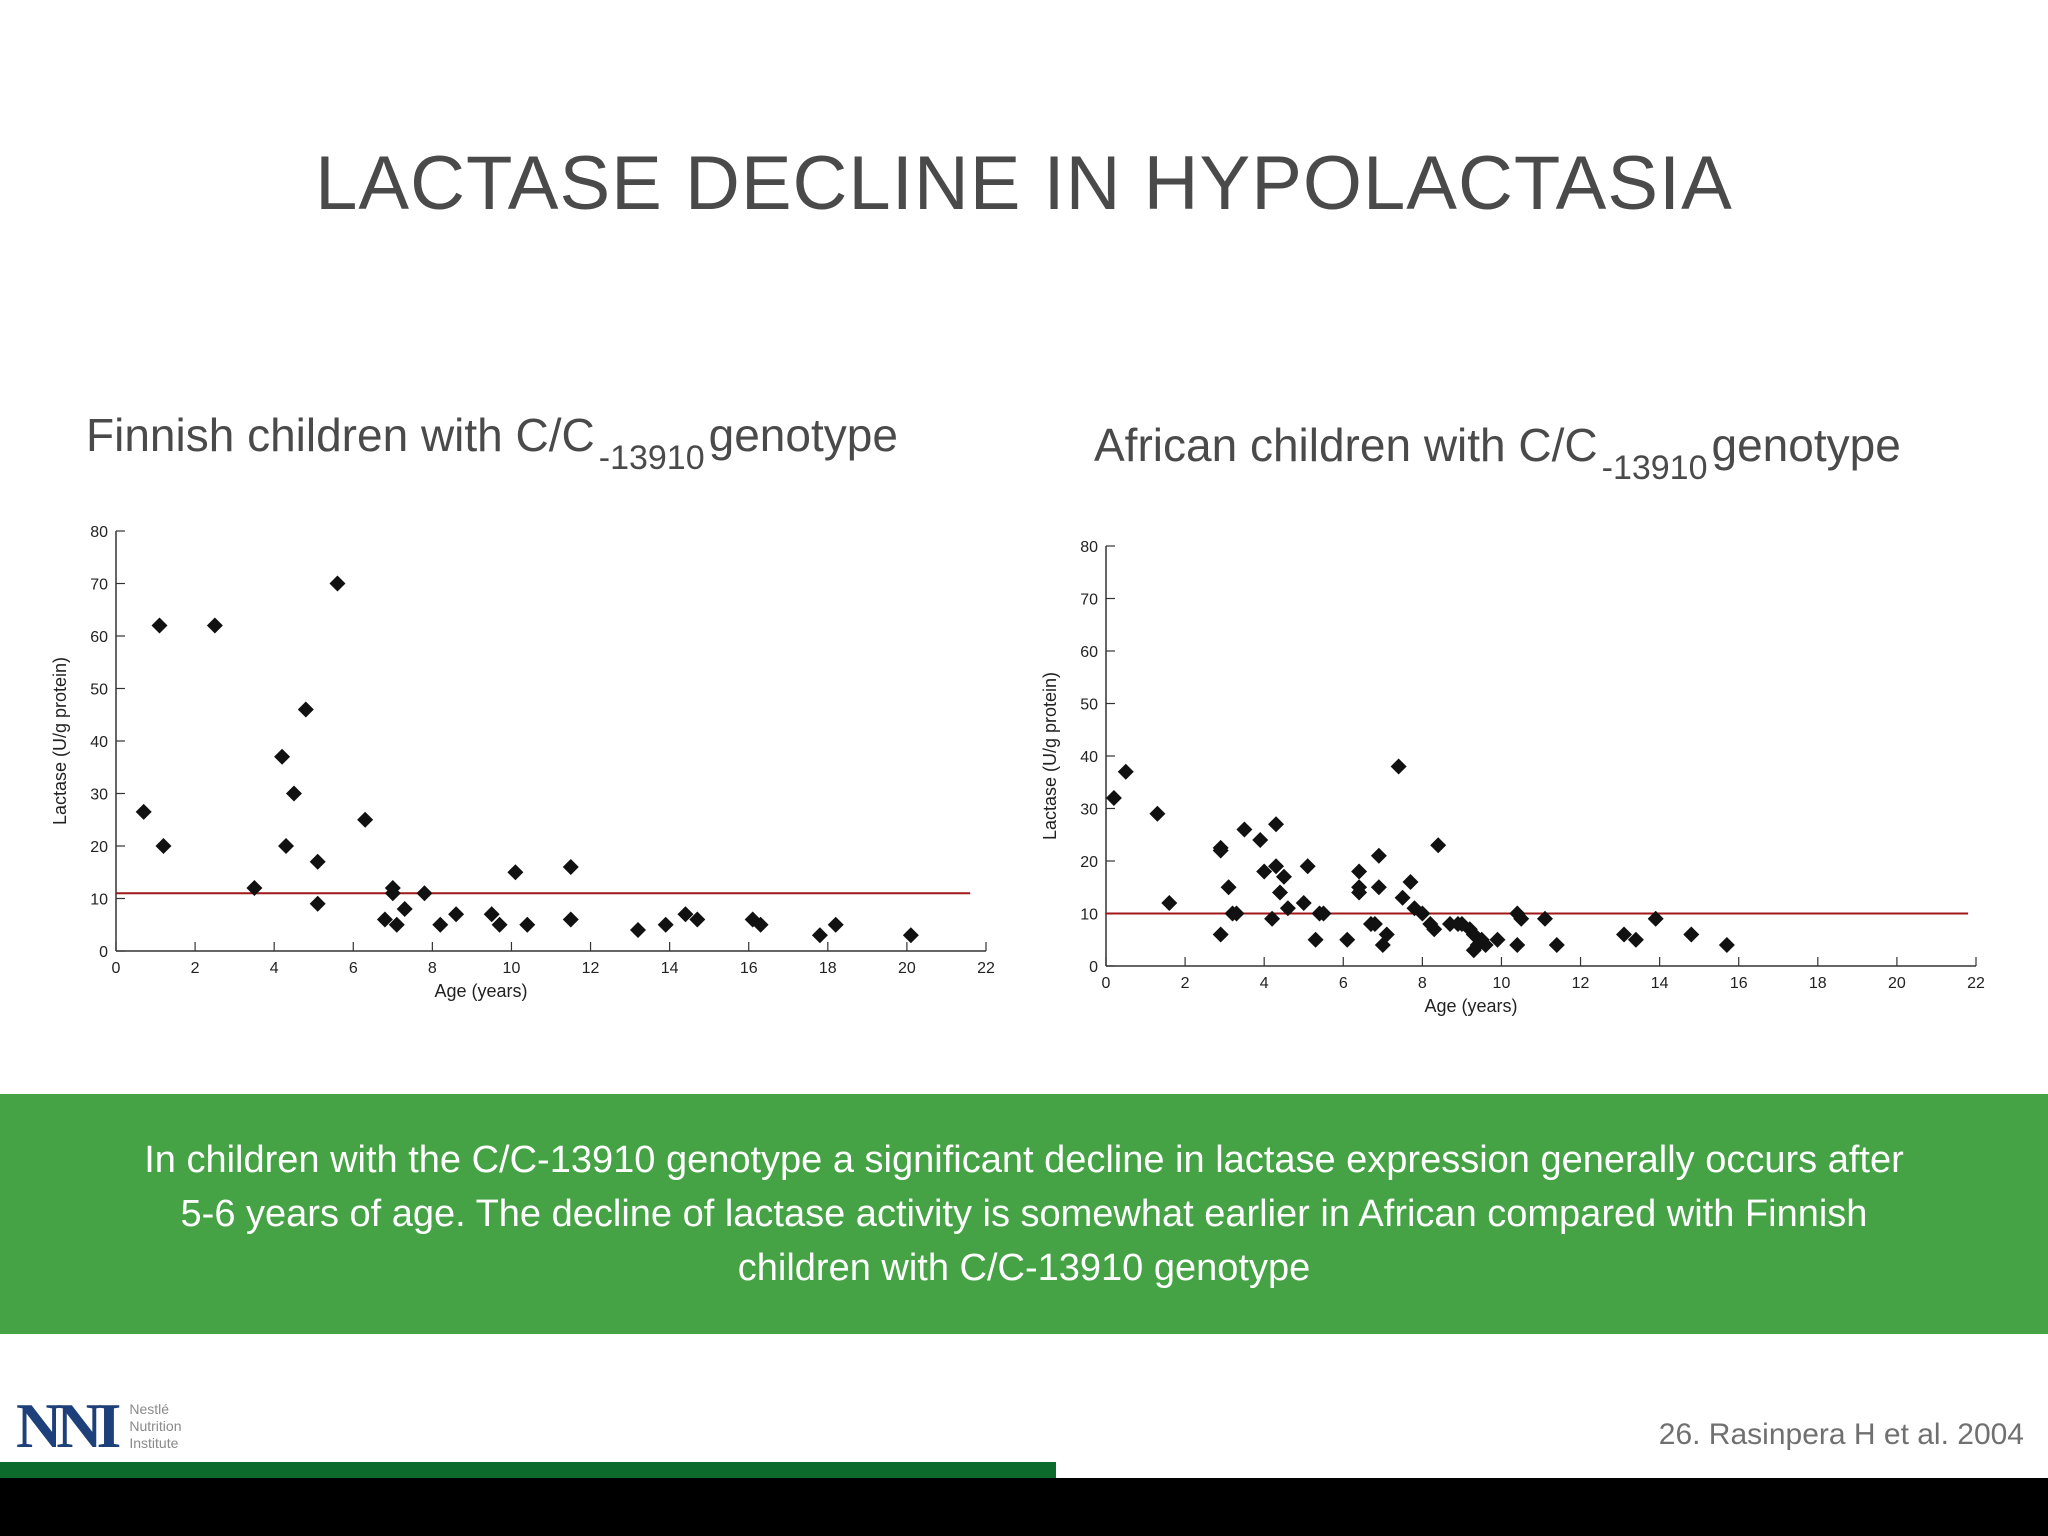 The height and width of the screenshot is (1536, 2048). What do you see at coordinates (528, 1472) in the screenshot?
I see `footer-green-bar` at bounding box center [528, 1472].